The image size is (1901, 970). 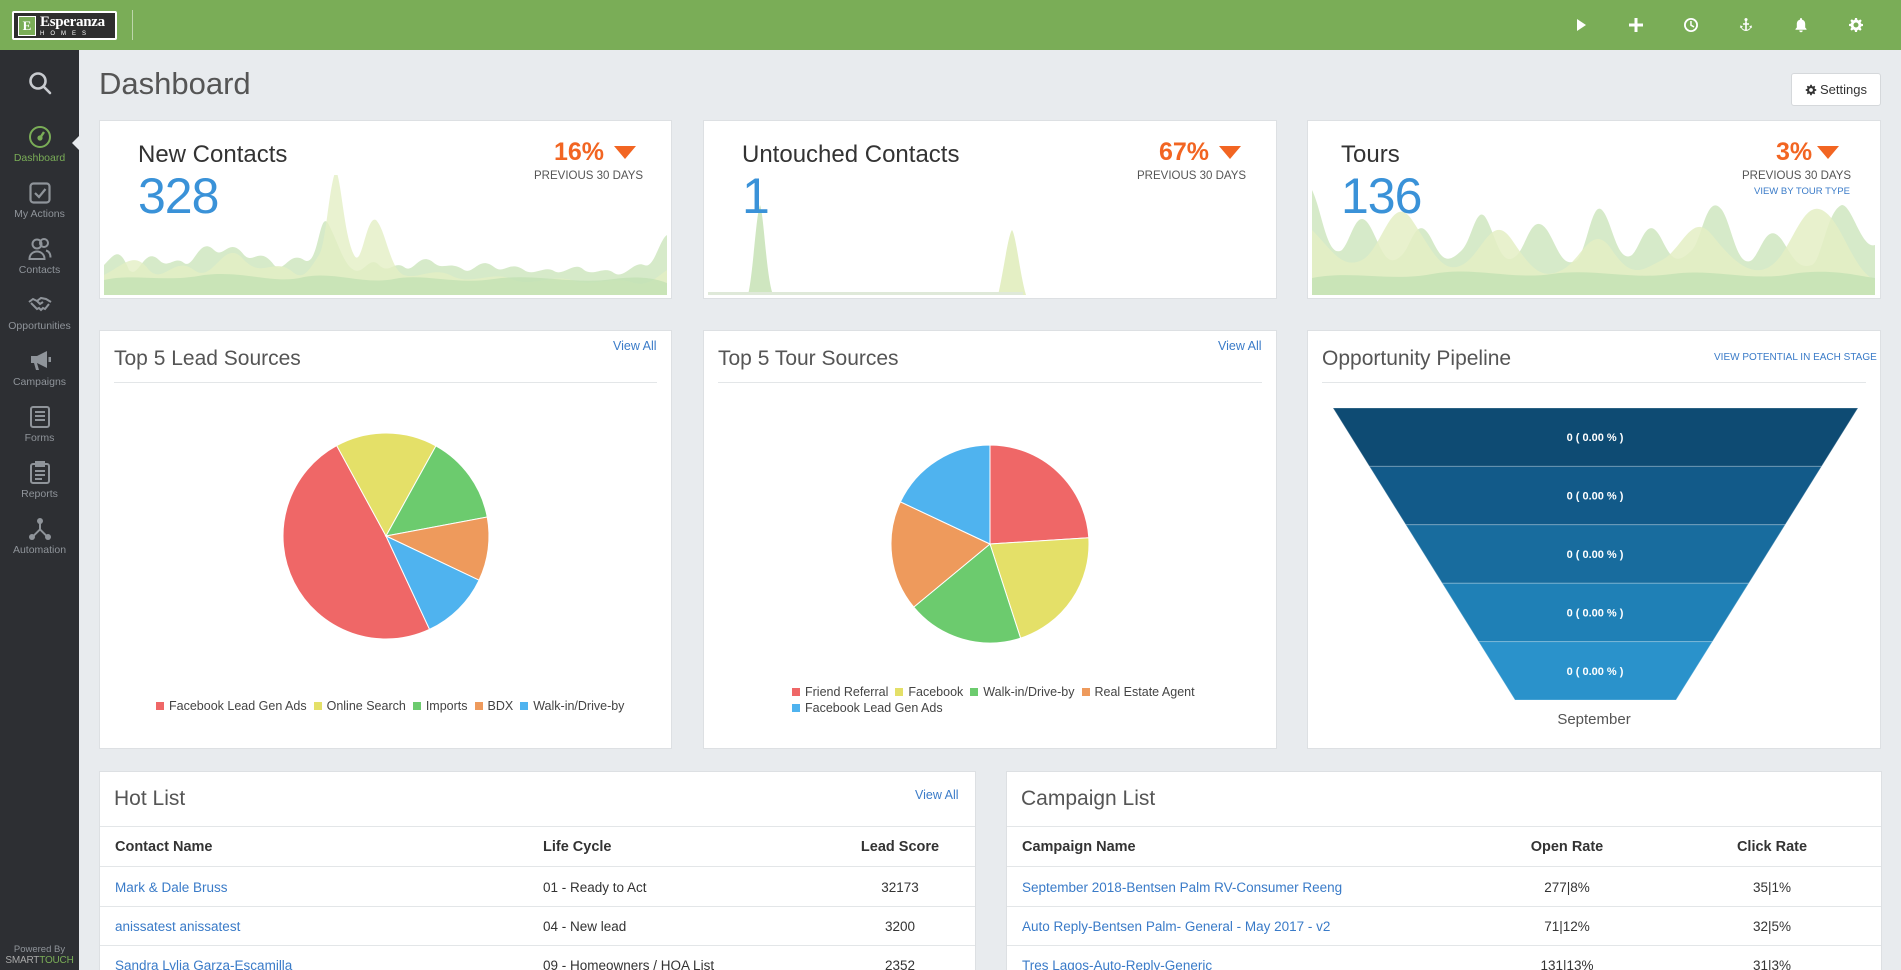 What do you see at coordinates (39, 200) in the screenshot?
I see `sidebar-item-my-actions: My Actions` at bounding box center [39, 200].